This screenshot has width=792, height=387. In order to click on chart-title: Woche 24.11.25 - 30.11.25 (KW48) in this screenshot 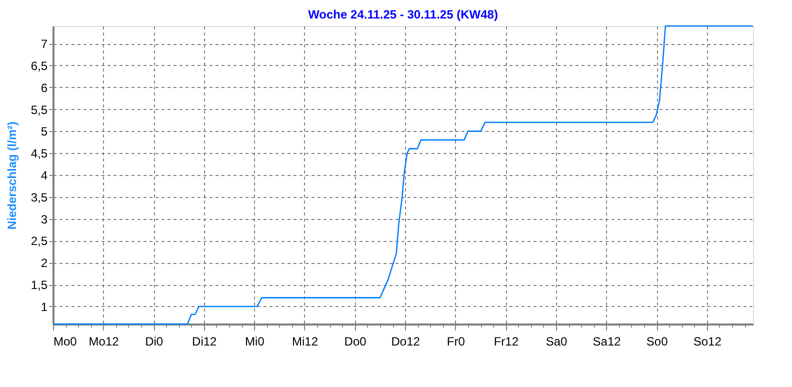, I will do `click(403, 14)`.